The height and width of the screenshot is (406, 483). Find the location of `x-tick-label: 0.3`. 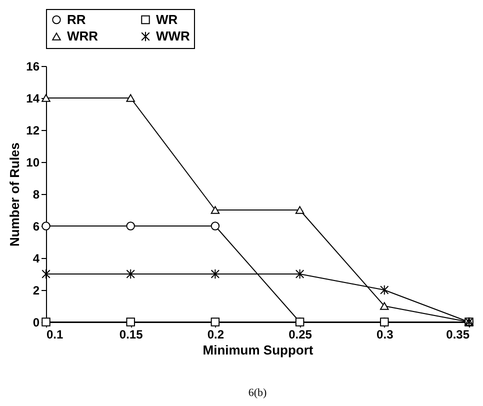

x-tick-label: 0.3 is located at coordinates (385, 335).